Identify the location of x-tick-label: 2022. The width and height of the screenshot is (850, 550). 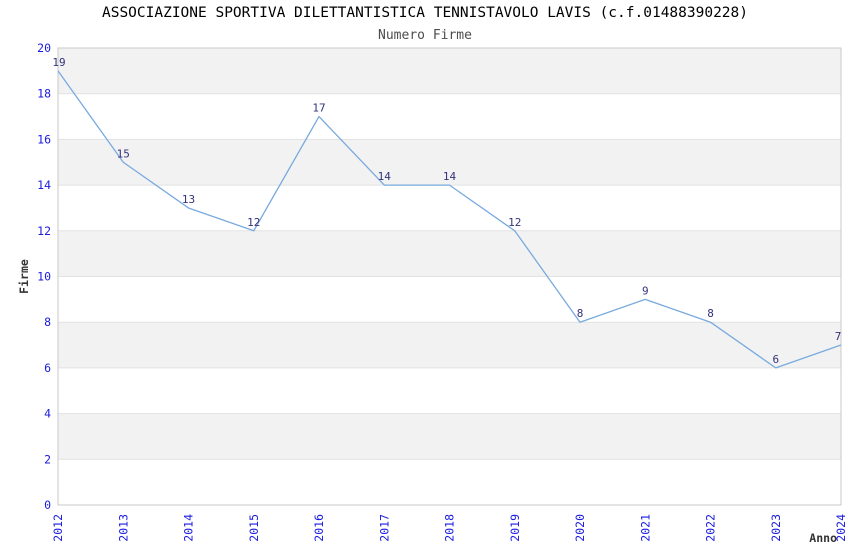
(711, 528).